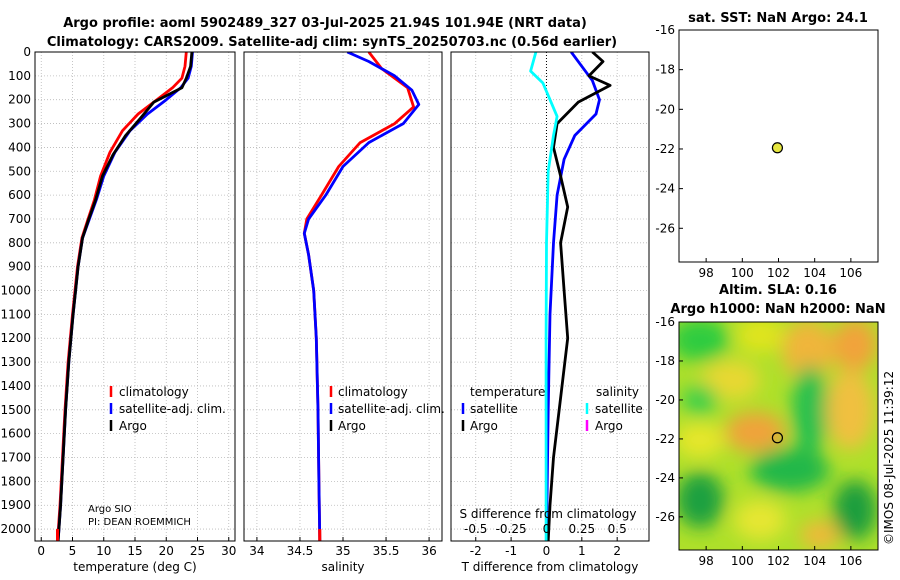 Image resolution: width=900 pixels, height=580 pixels. Describe the element at coordinates (619, 409) in the screenshot. I see `legend-label-s-satellite: satellite` at that location.